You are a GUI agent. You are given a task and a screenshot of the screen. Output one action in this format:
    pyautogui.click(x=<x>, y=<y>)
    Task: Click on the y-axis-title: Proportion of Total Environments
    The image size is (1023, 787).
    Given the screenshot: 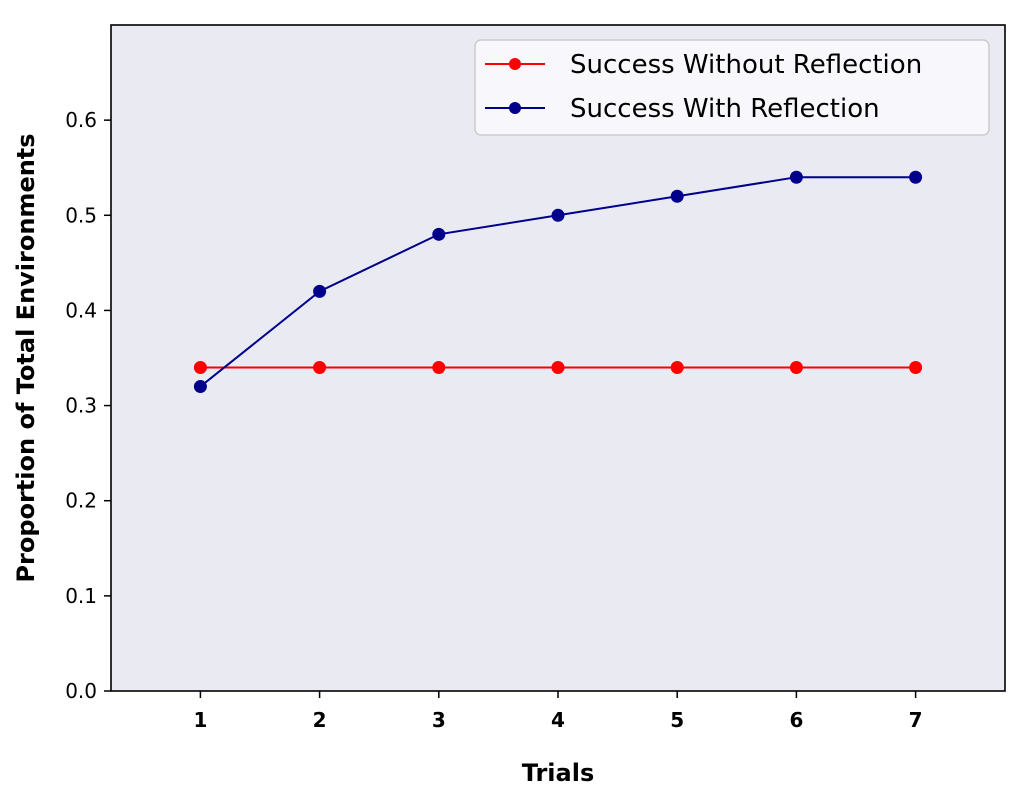 What is the action you would take?
    pyautogui.click(x=26, y=357)
    